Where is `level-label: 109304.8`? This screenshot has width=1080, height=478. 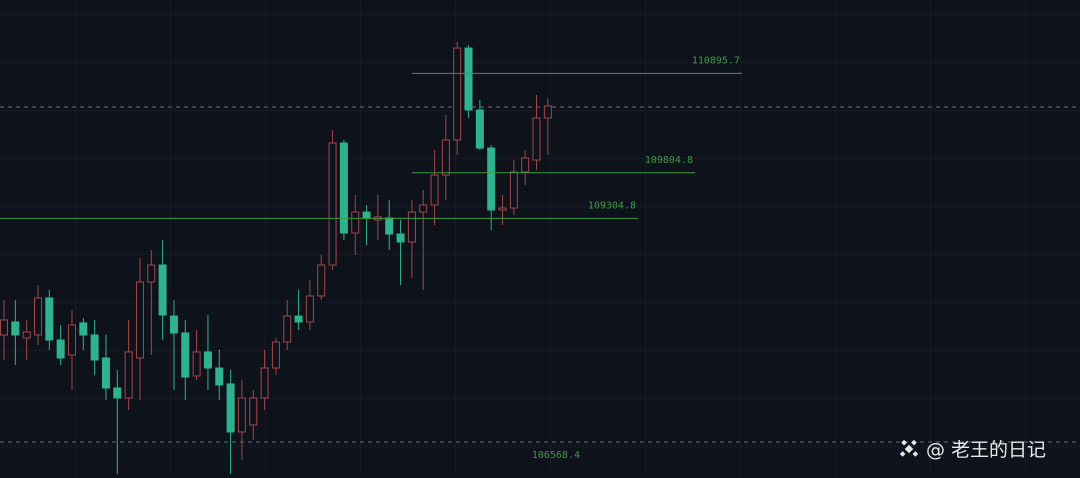
level-label: 109304.8 is located at coordinates (612, 205).